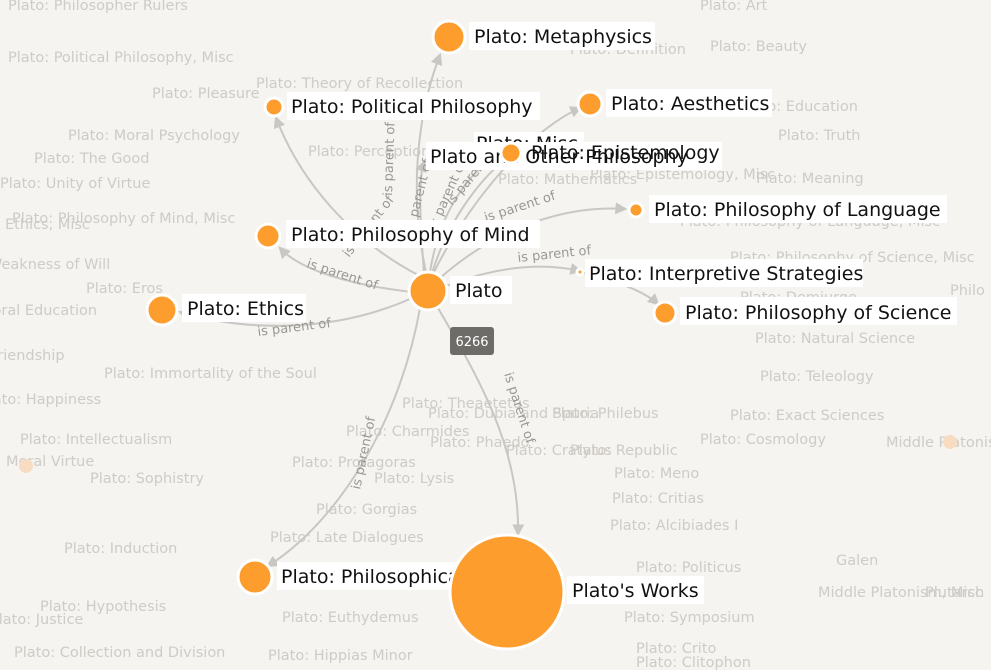 Image resolution: width=991 pixels, height=670 pixels. I want to click on bg-label: Plato: Theory of Recollection, so click(359, 84).